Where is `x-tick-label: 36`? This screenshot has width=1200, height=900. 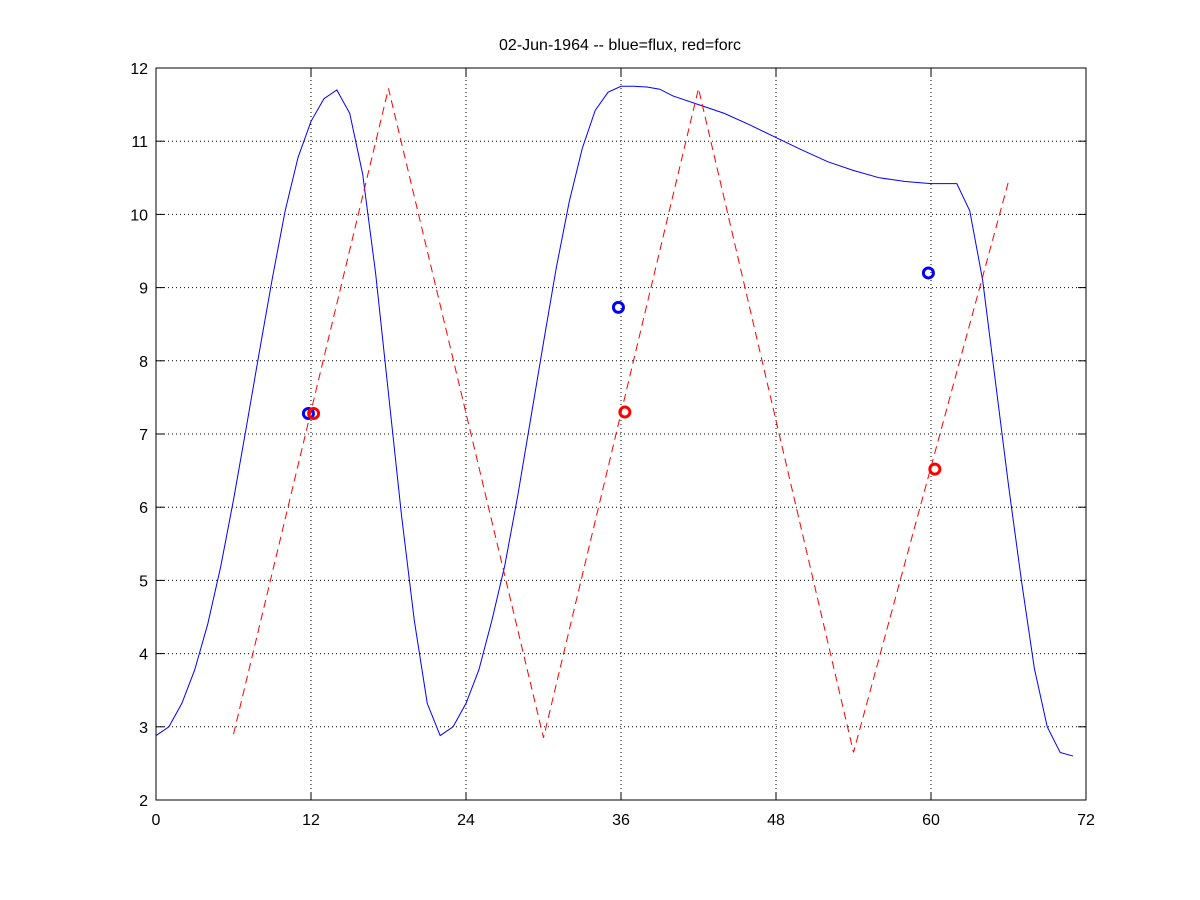
x-tick-label: 36 is located at coordinates (621, 820).